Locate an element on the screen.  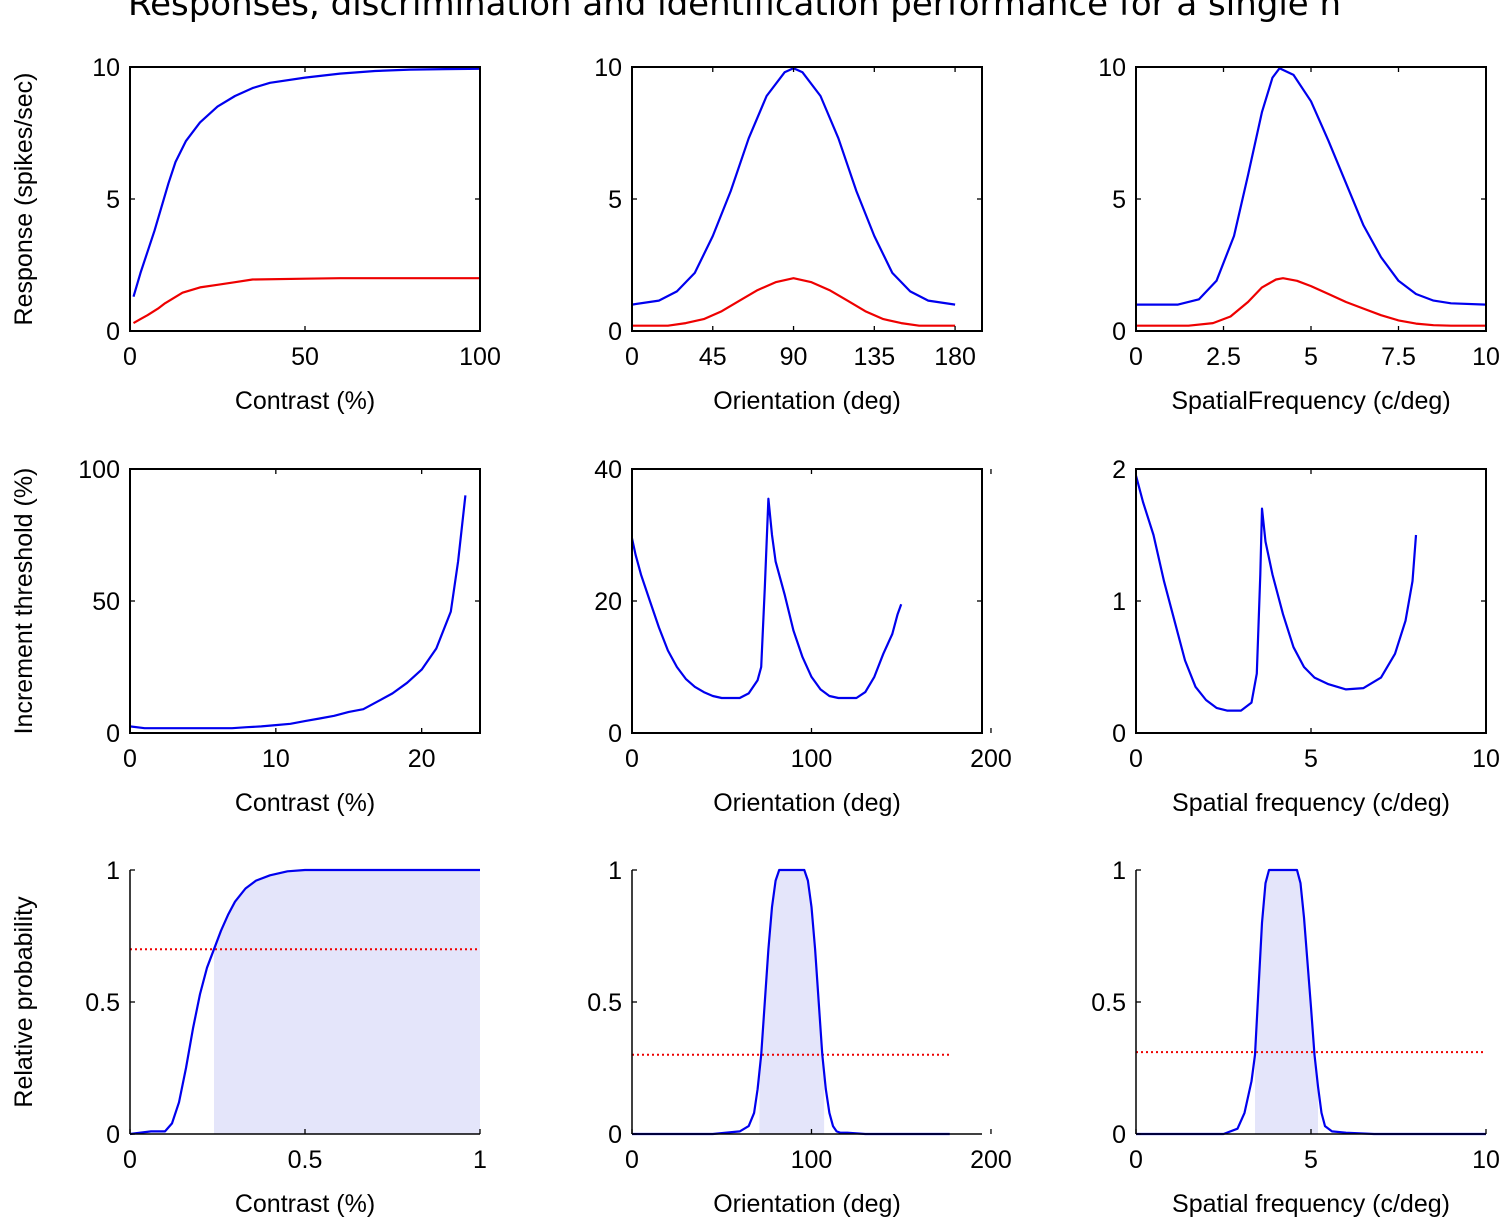
panel-f-x-tick-label: 10 is located at coordinates (1486, 759).